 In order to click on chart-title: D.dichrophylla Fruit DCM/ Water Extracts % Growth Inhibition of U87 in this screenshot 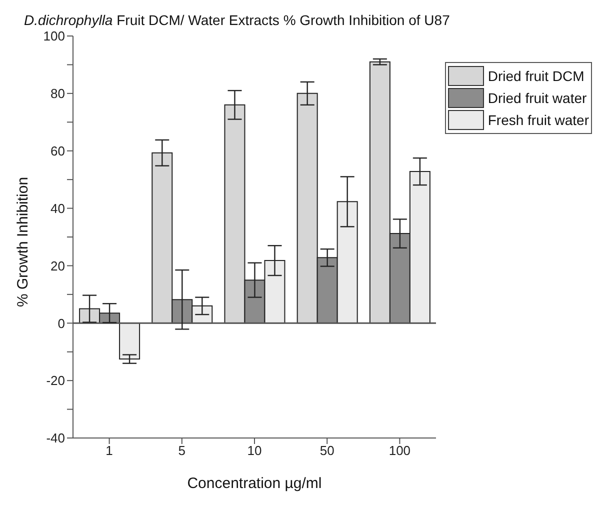, I will do `click(237, 20)`.